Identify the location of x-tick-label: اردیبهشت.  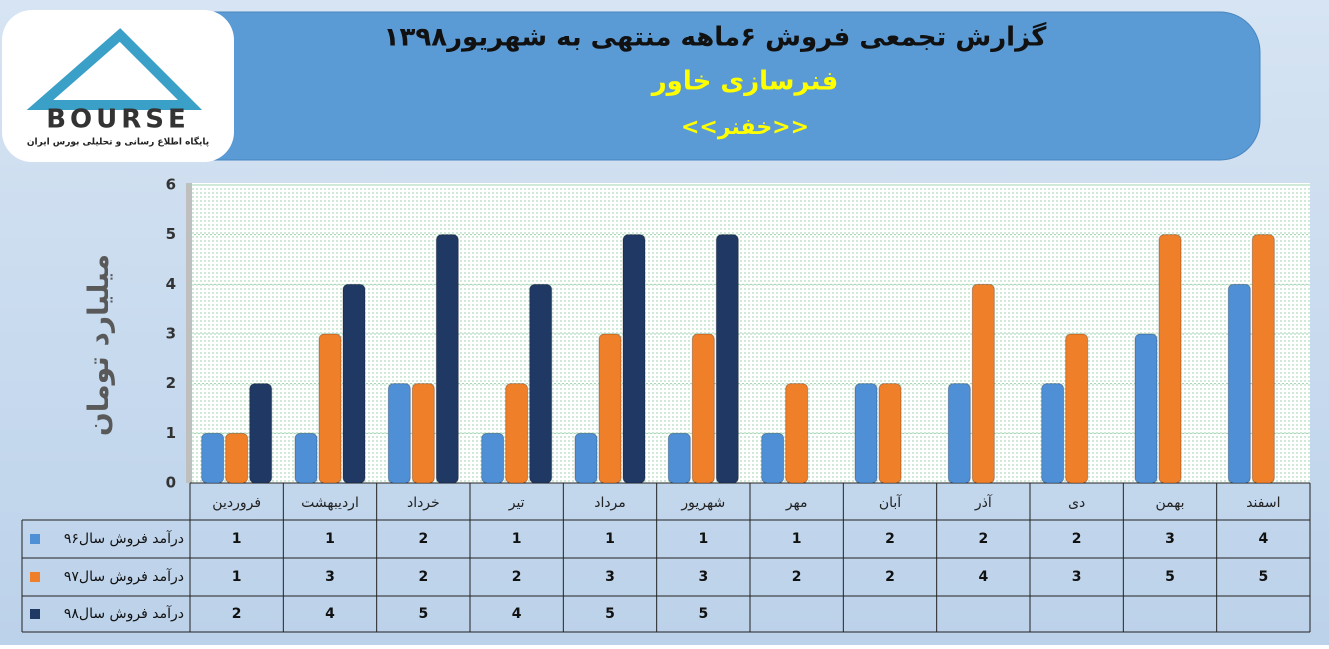
(330, 503).